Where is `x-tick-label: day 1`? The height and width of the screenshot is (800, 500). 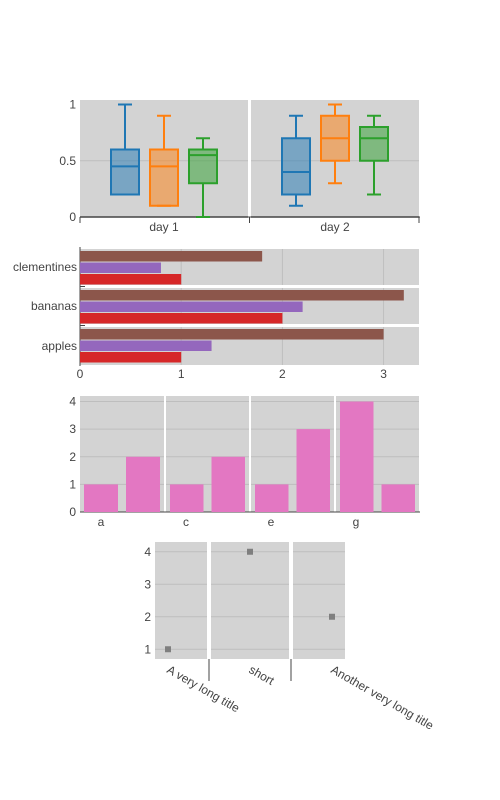 x-tick-label: day 1 is located at coordinates (164, 227).